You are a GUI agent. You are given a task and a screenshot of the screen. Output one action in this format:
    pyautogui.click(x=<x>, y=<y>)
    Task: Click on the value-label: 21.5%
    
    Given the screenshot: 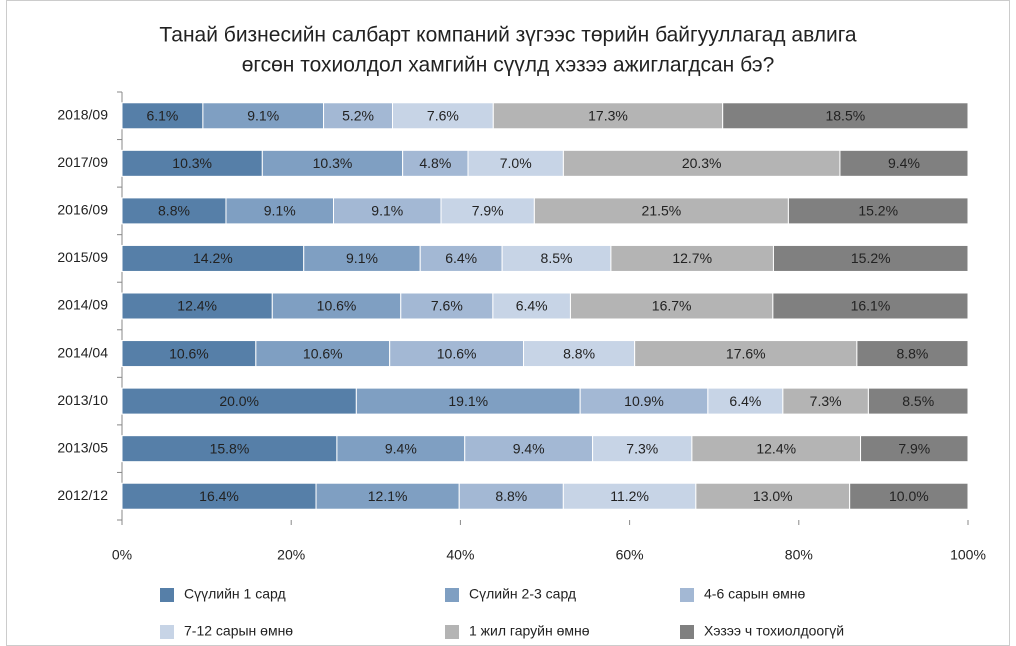 What is the action you would take?
    pyautogui.click(x=662, y=211)
    